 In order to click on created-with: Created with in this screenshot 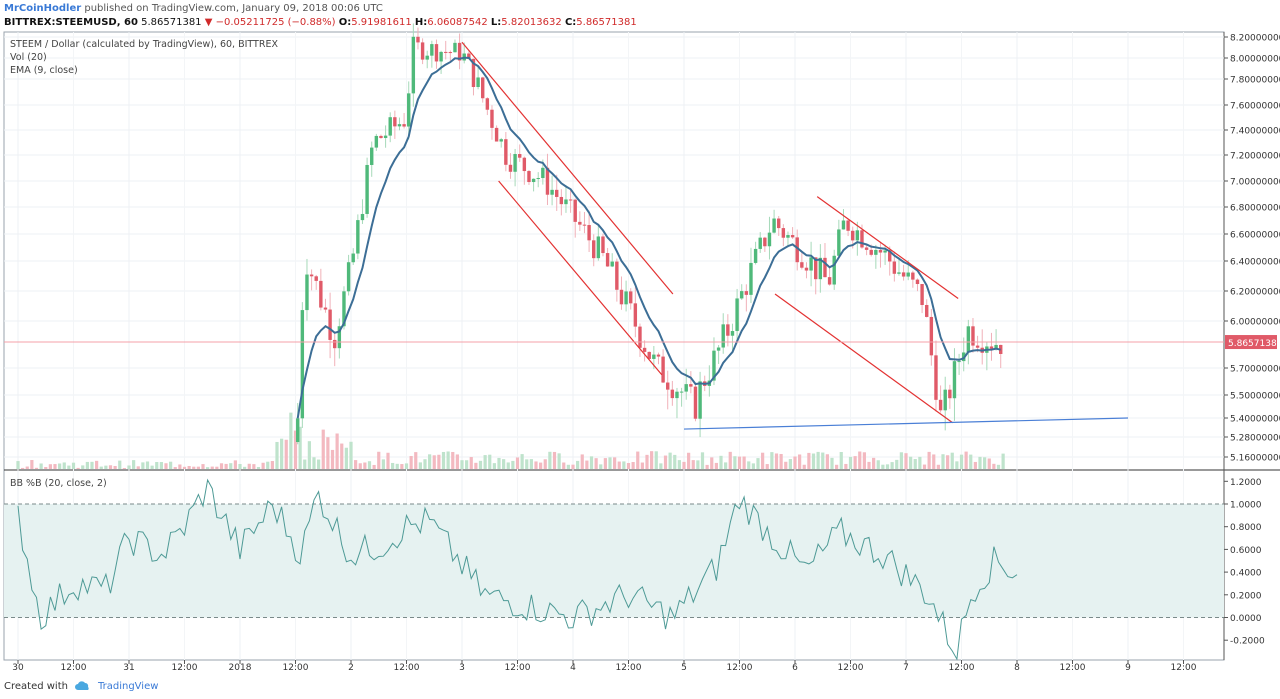, I will do `click(36, 686)`.